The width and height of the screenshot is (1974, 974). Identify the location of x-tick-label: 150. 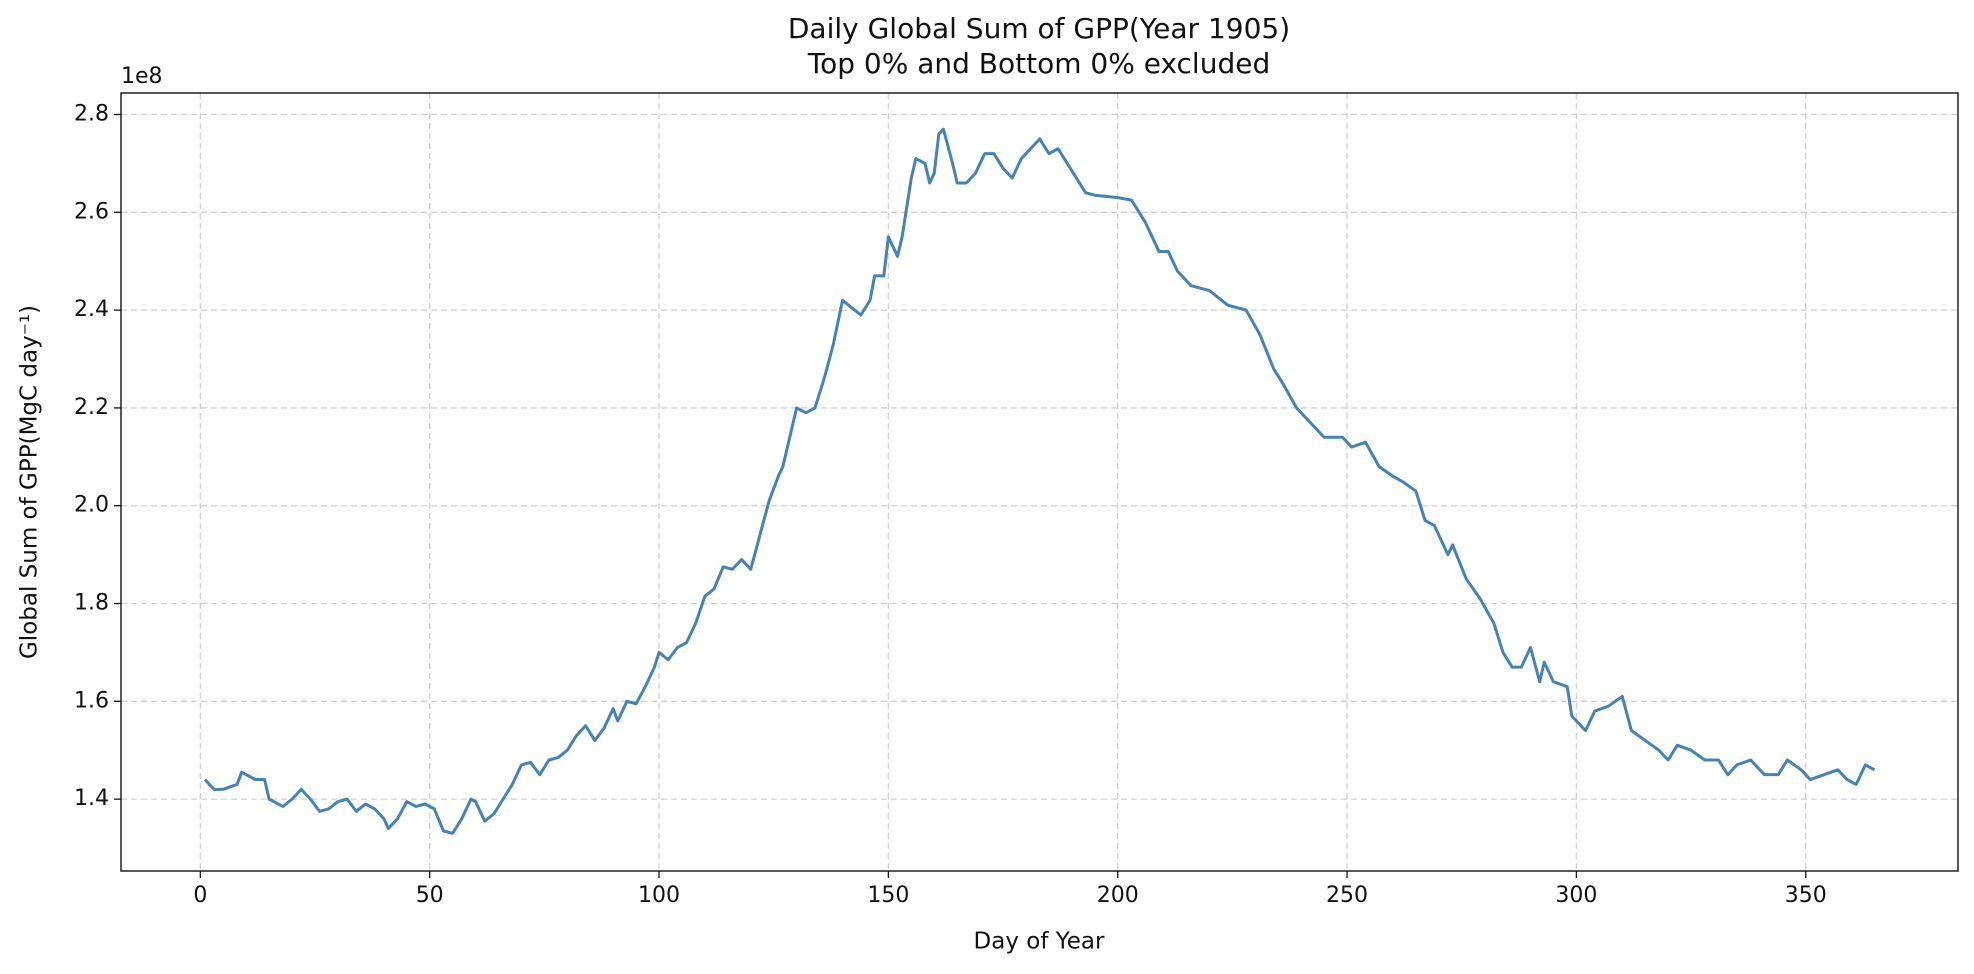
(888, 895).